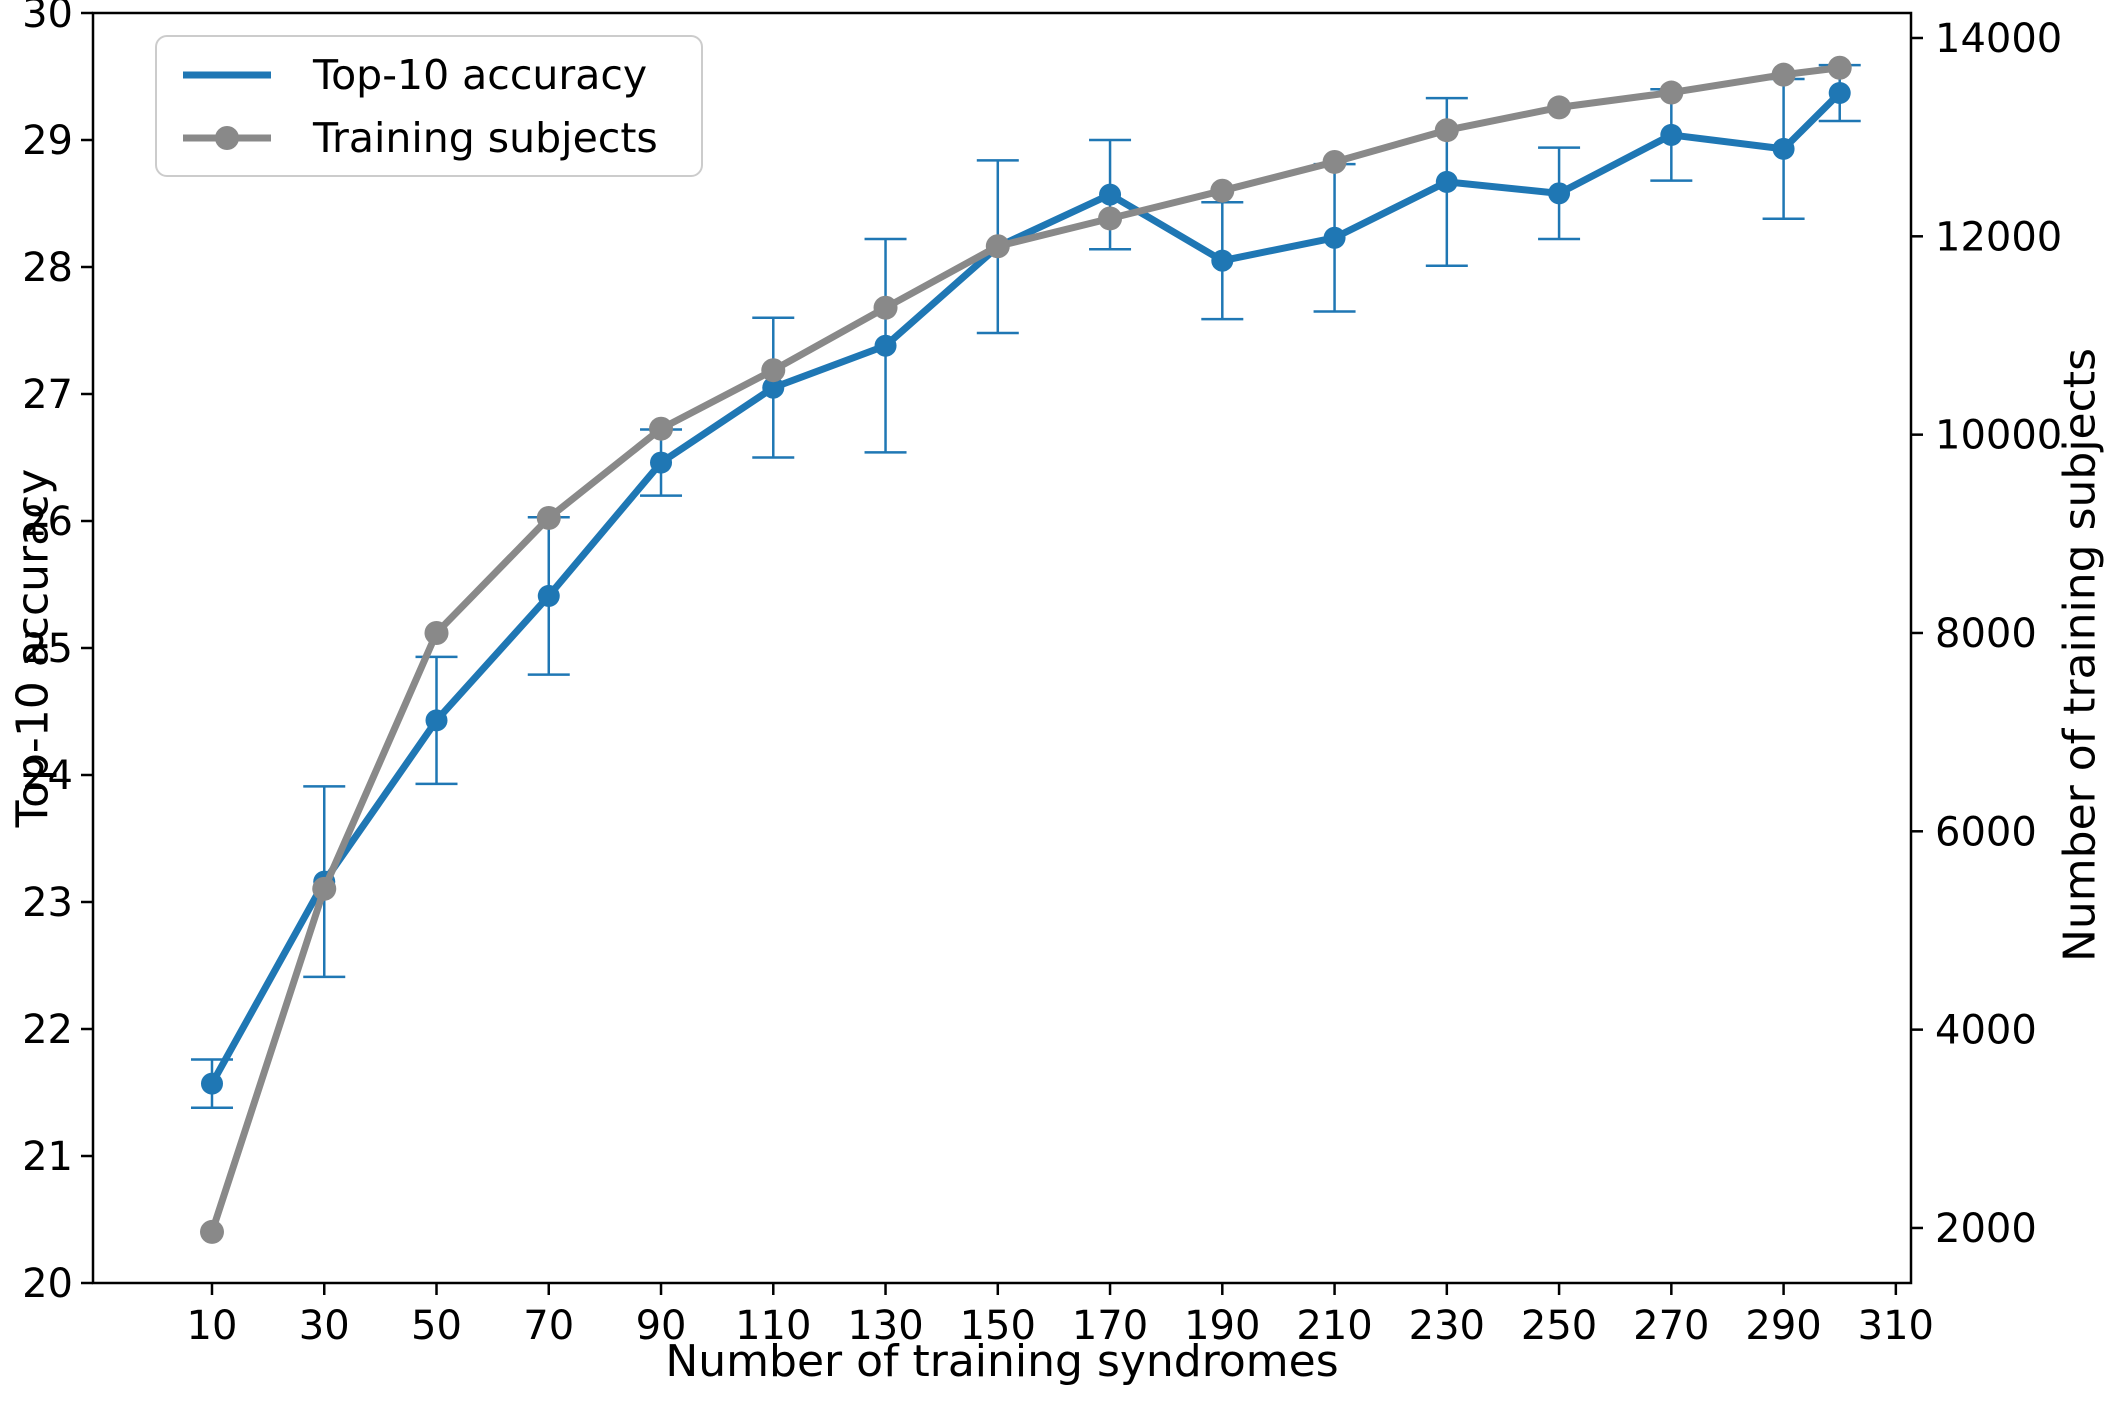 The height and width of the screenshot is (1402, 2114). Describe the element at coordinates (47, 1157) in the screenshot. I see `y-left-tick-label: 21` at that location.